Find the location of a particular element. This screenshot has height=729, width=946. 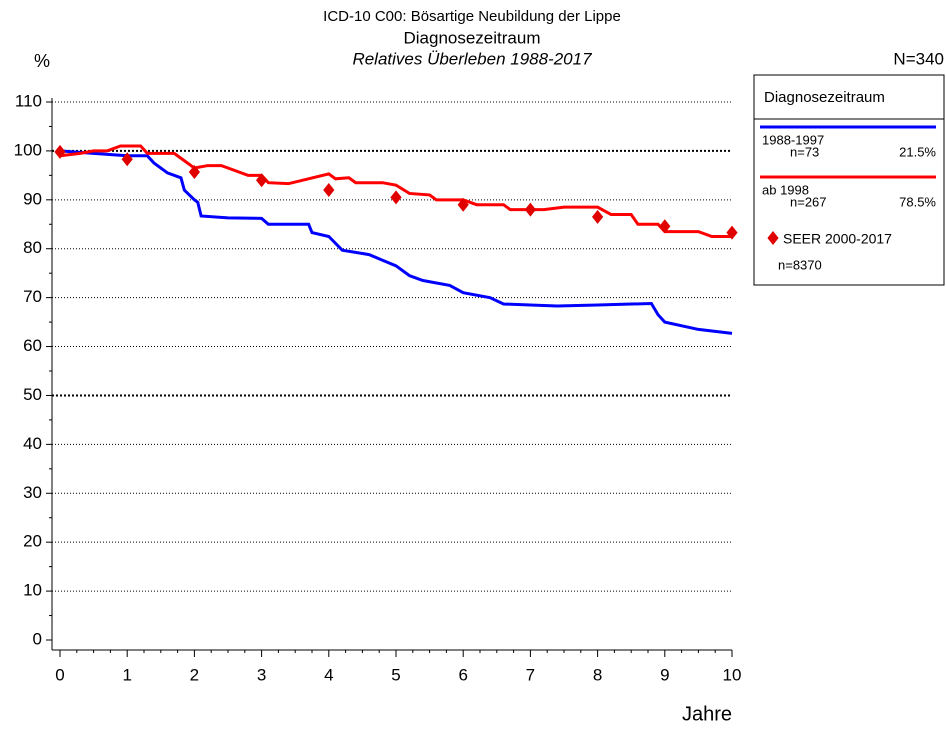

y-tick-label: 70 is located at coordinates (32, 296).